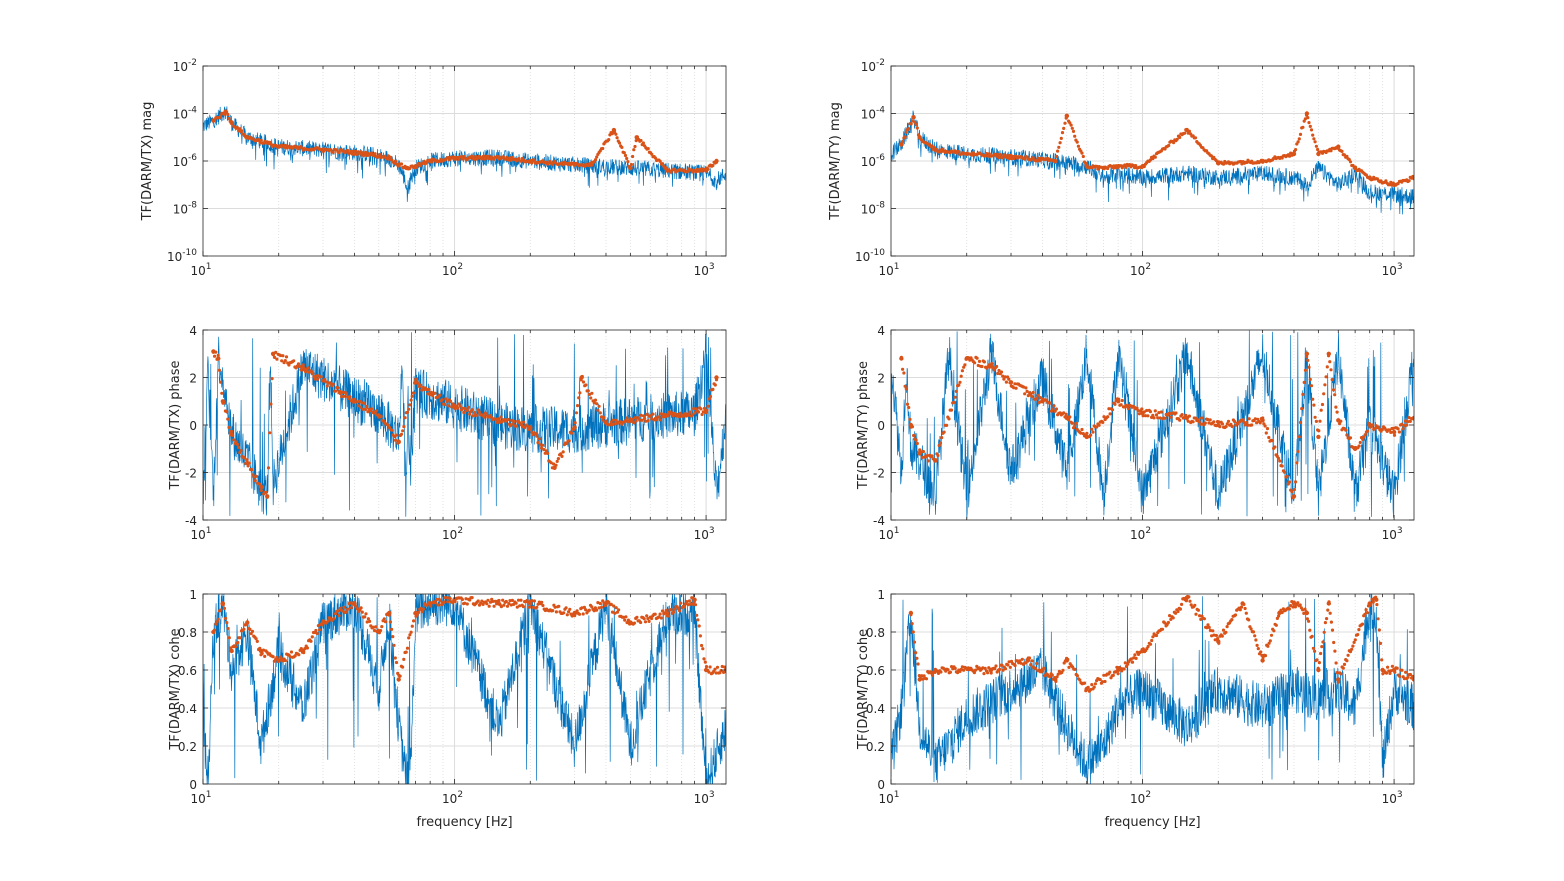 The width and height of the screenshot is (1564, 881). I want to click on y-axis-label: TF(DARM/TY) mag, so click(835, 161).